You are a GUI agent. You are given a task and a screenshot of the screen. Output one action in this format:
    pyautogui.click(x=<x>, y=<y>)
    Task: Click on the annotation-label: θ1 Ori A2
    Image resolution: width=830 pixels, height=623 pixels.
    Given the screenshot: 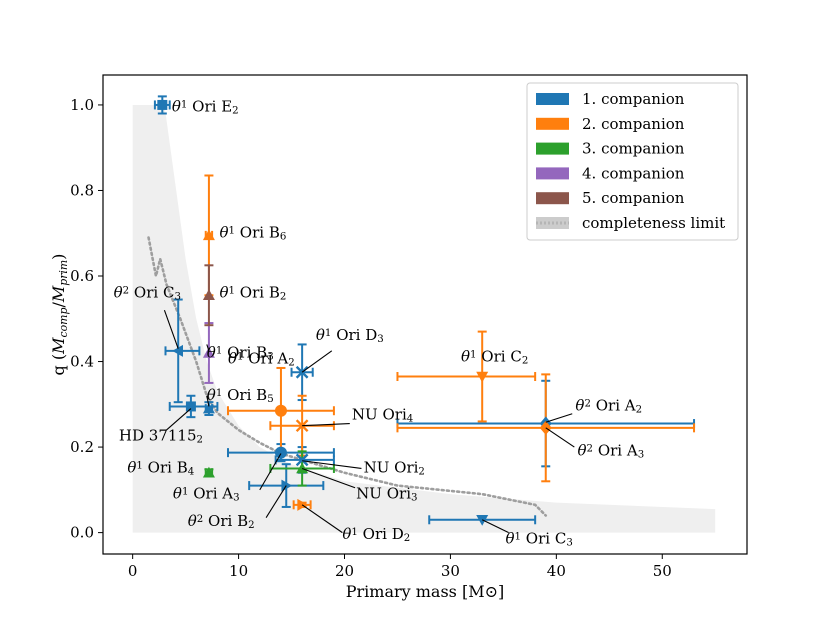 What is the action you would take?
    pyautogui.click(x=261, y=359)
    